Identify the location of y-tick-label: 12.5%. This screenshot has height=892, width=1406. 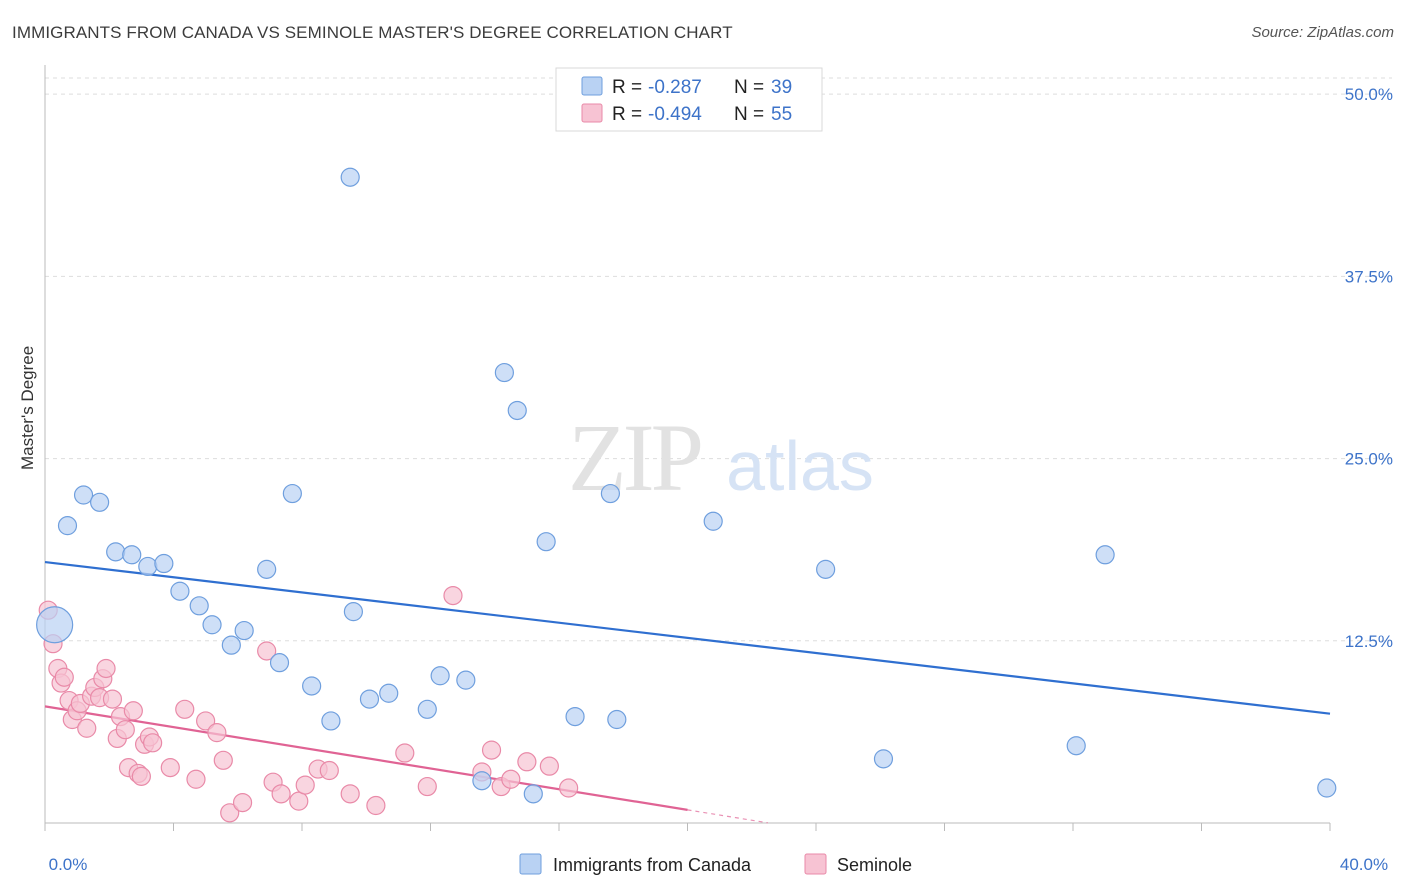
(1369, 641).